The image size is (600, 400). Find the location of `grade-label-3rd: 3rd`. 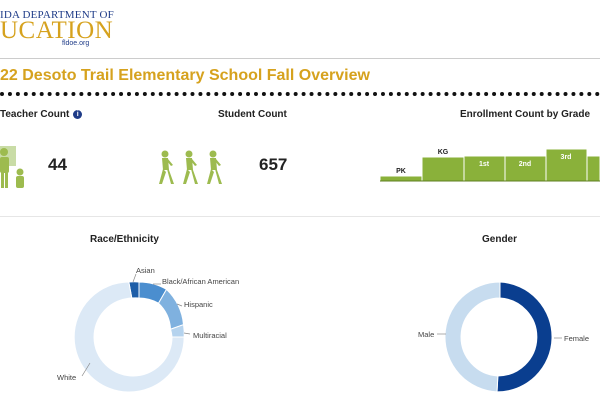

grade-label-3rd: 3rd is located at coordinates (566, 157).